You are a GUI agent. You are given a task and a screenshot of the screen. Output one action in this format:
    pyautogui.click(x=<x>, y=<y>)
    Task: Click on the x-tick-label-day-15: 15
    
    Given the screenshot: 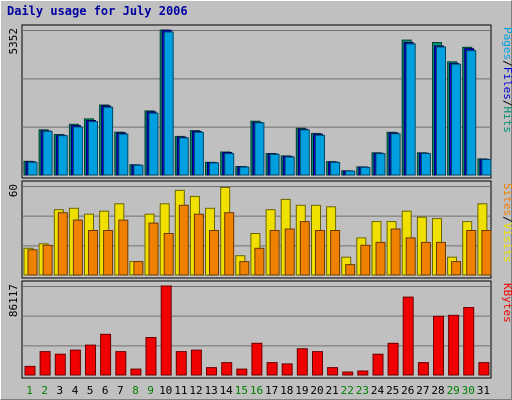 What is the action you would take?
    pyautogui.click(x=241, y=390)
    